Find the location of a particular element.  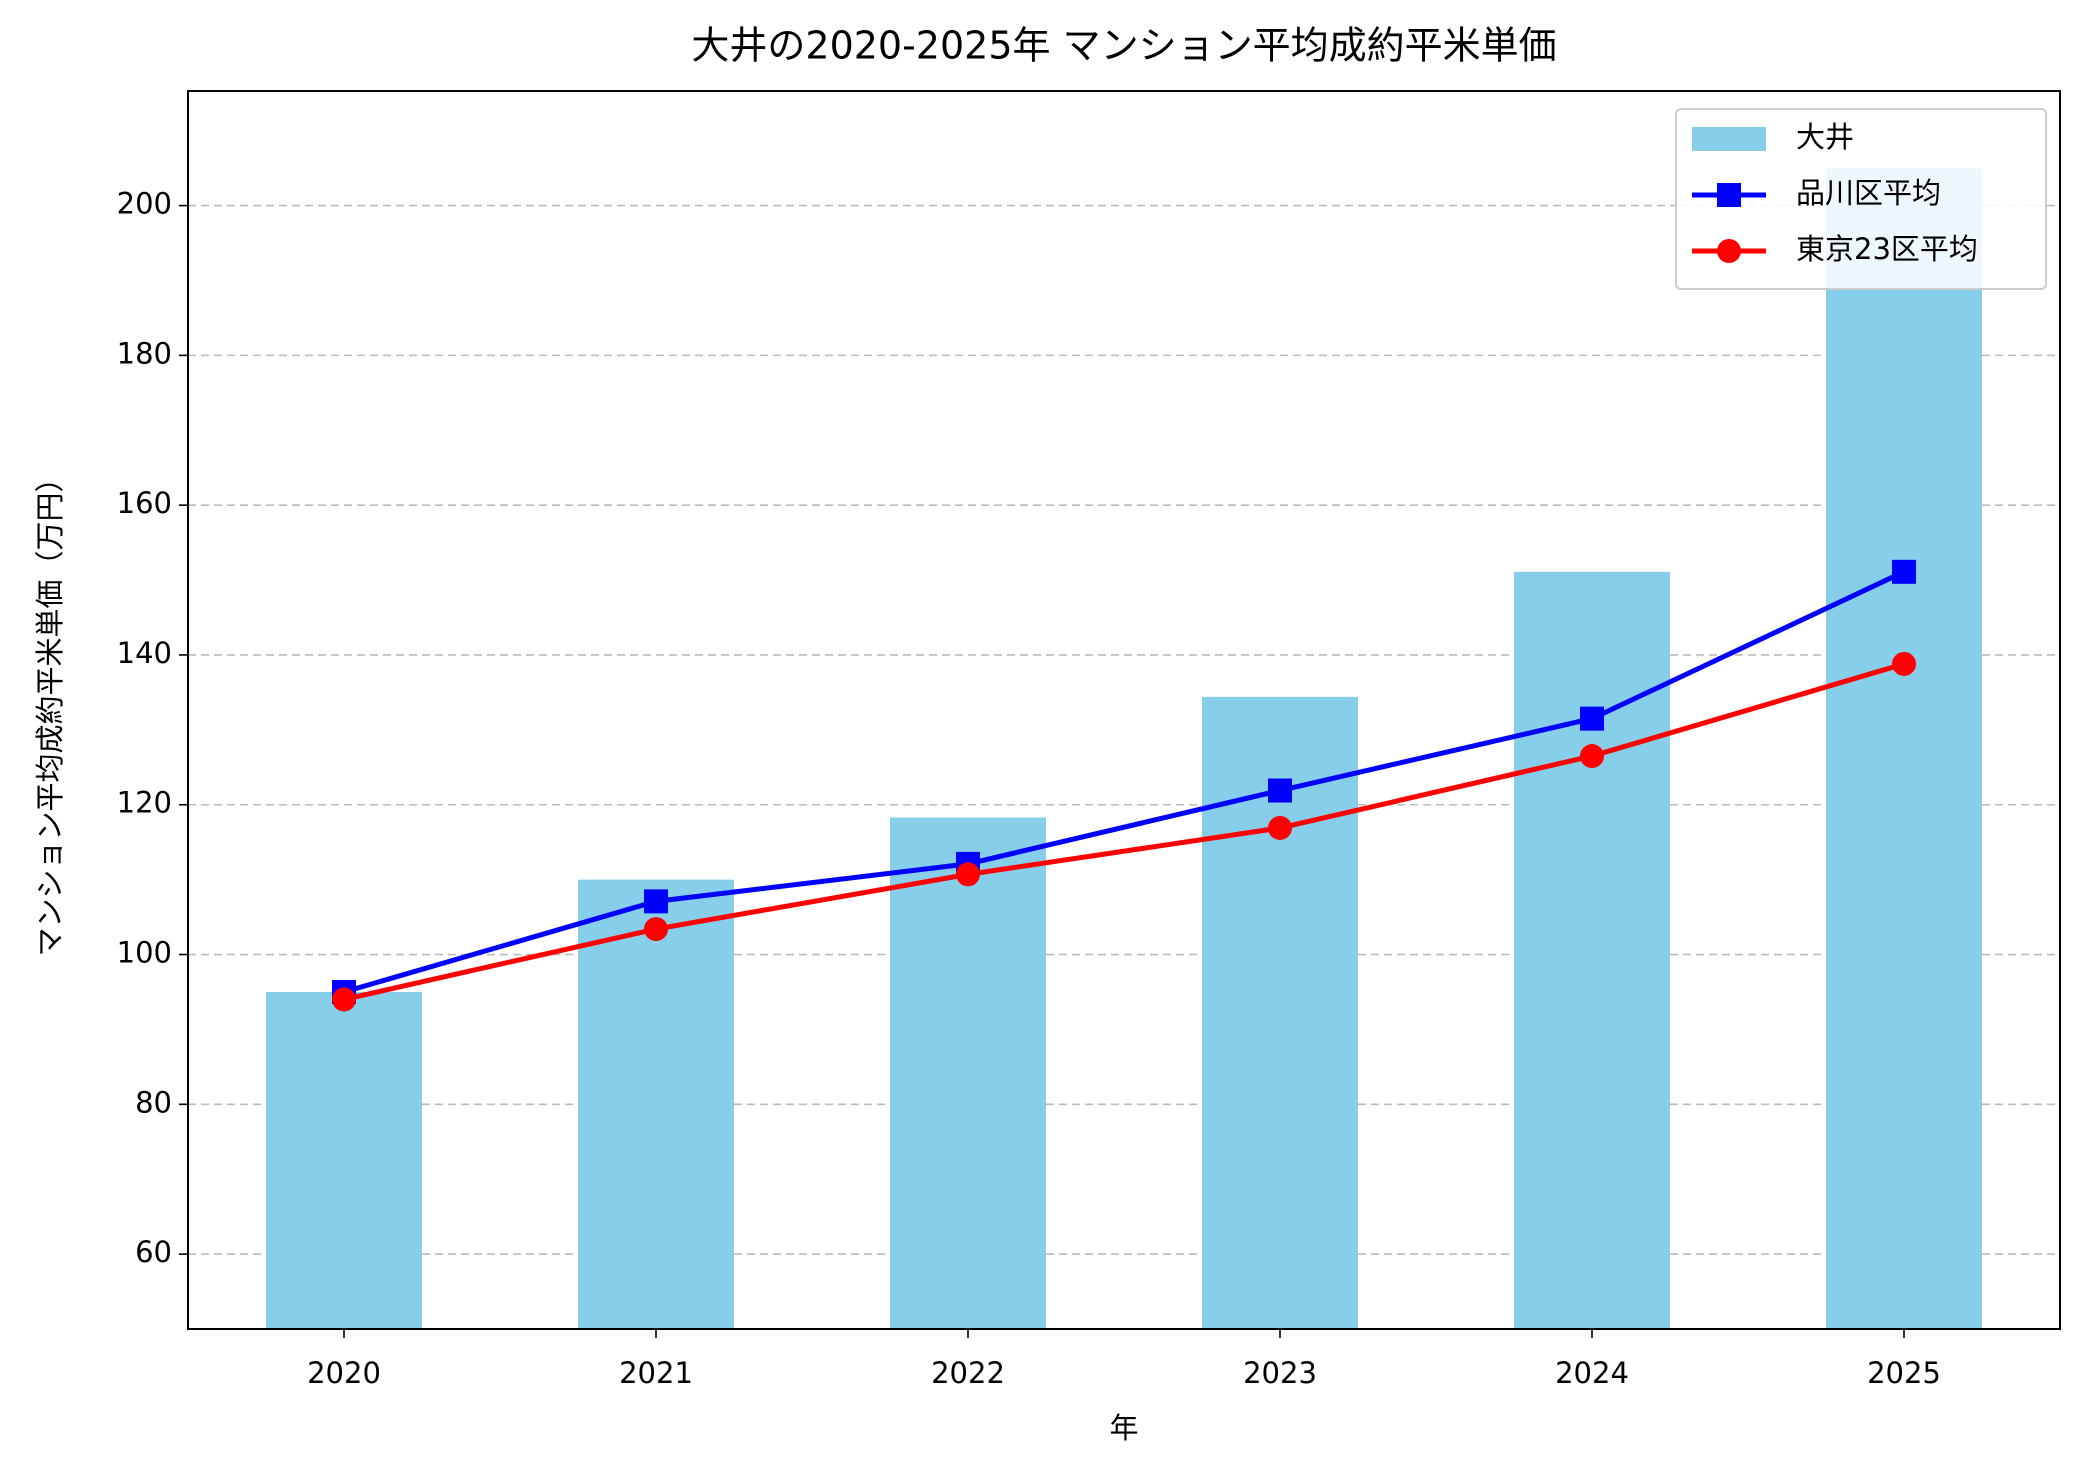

legend-label: 大井 is located at coordinates (1825, 137).